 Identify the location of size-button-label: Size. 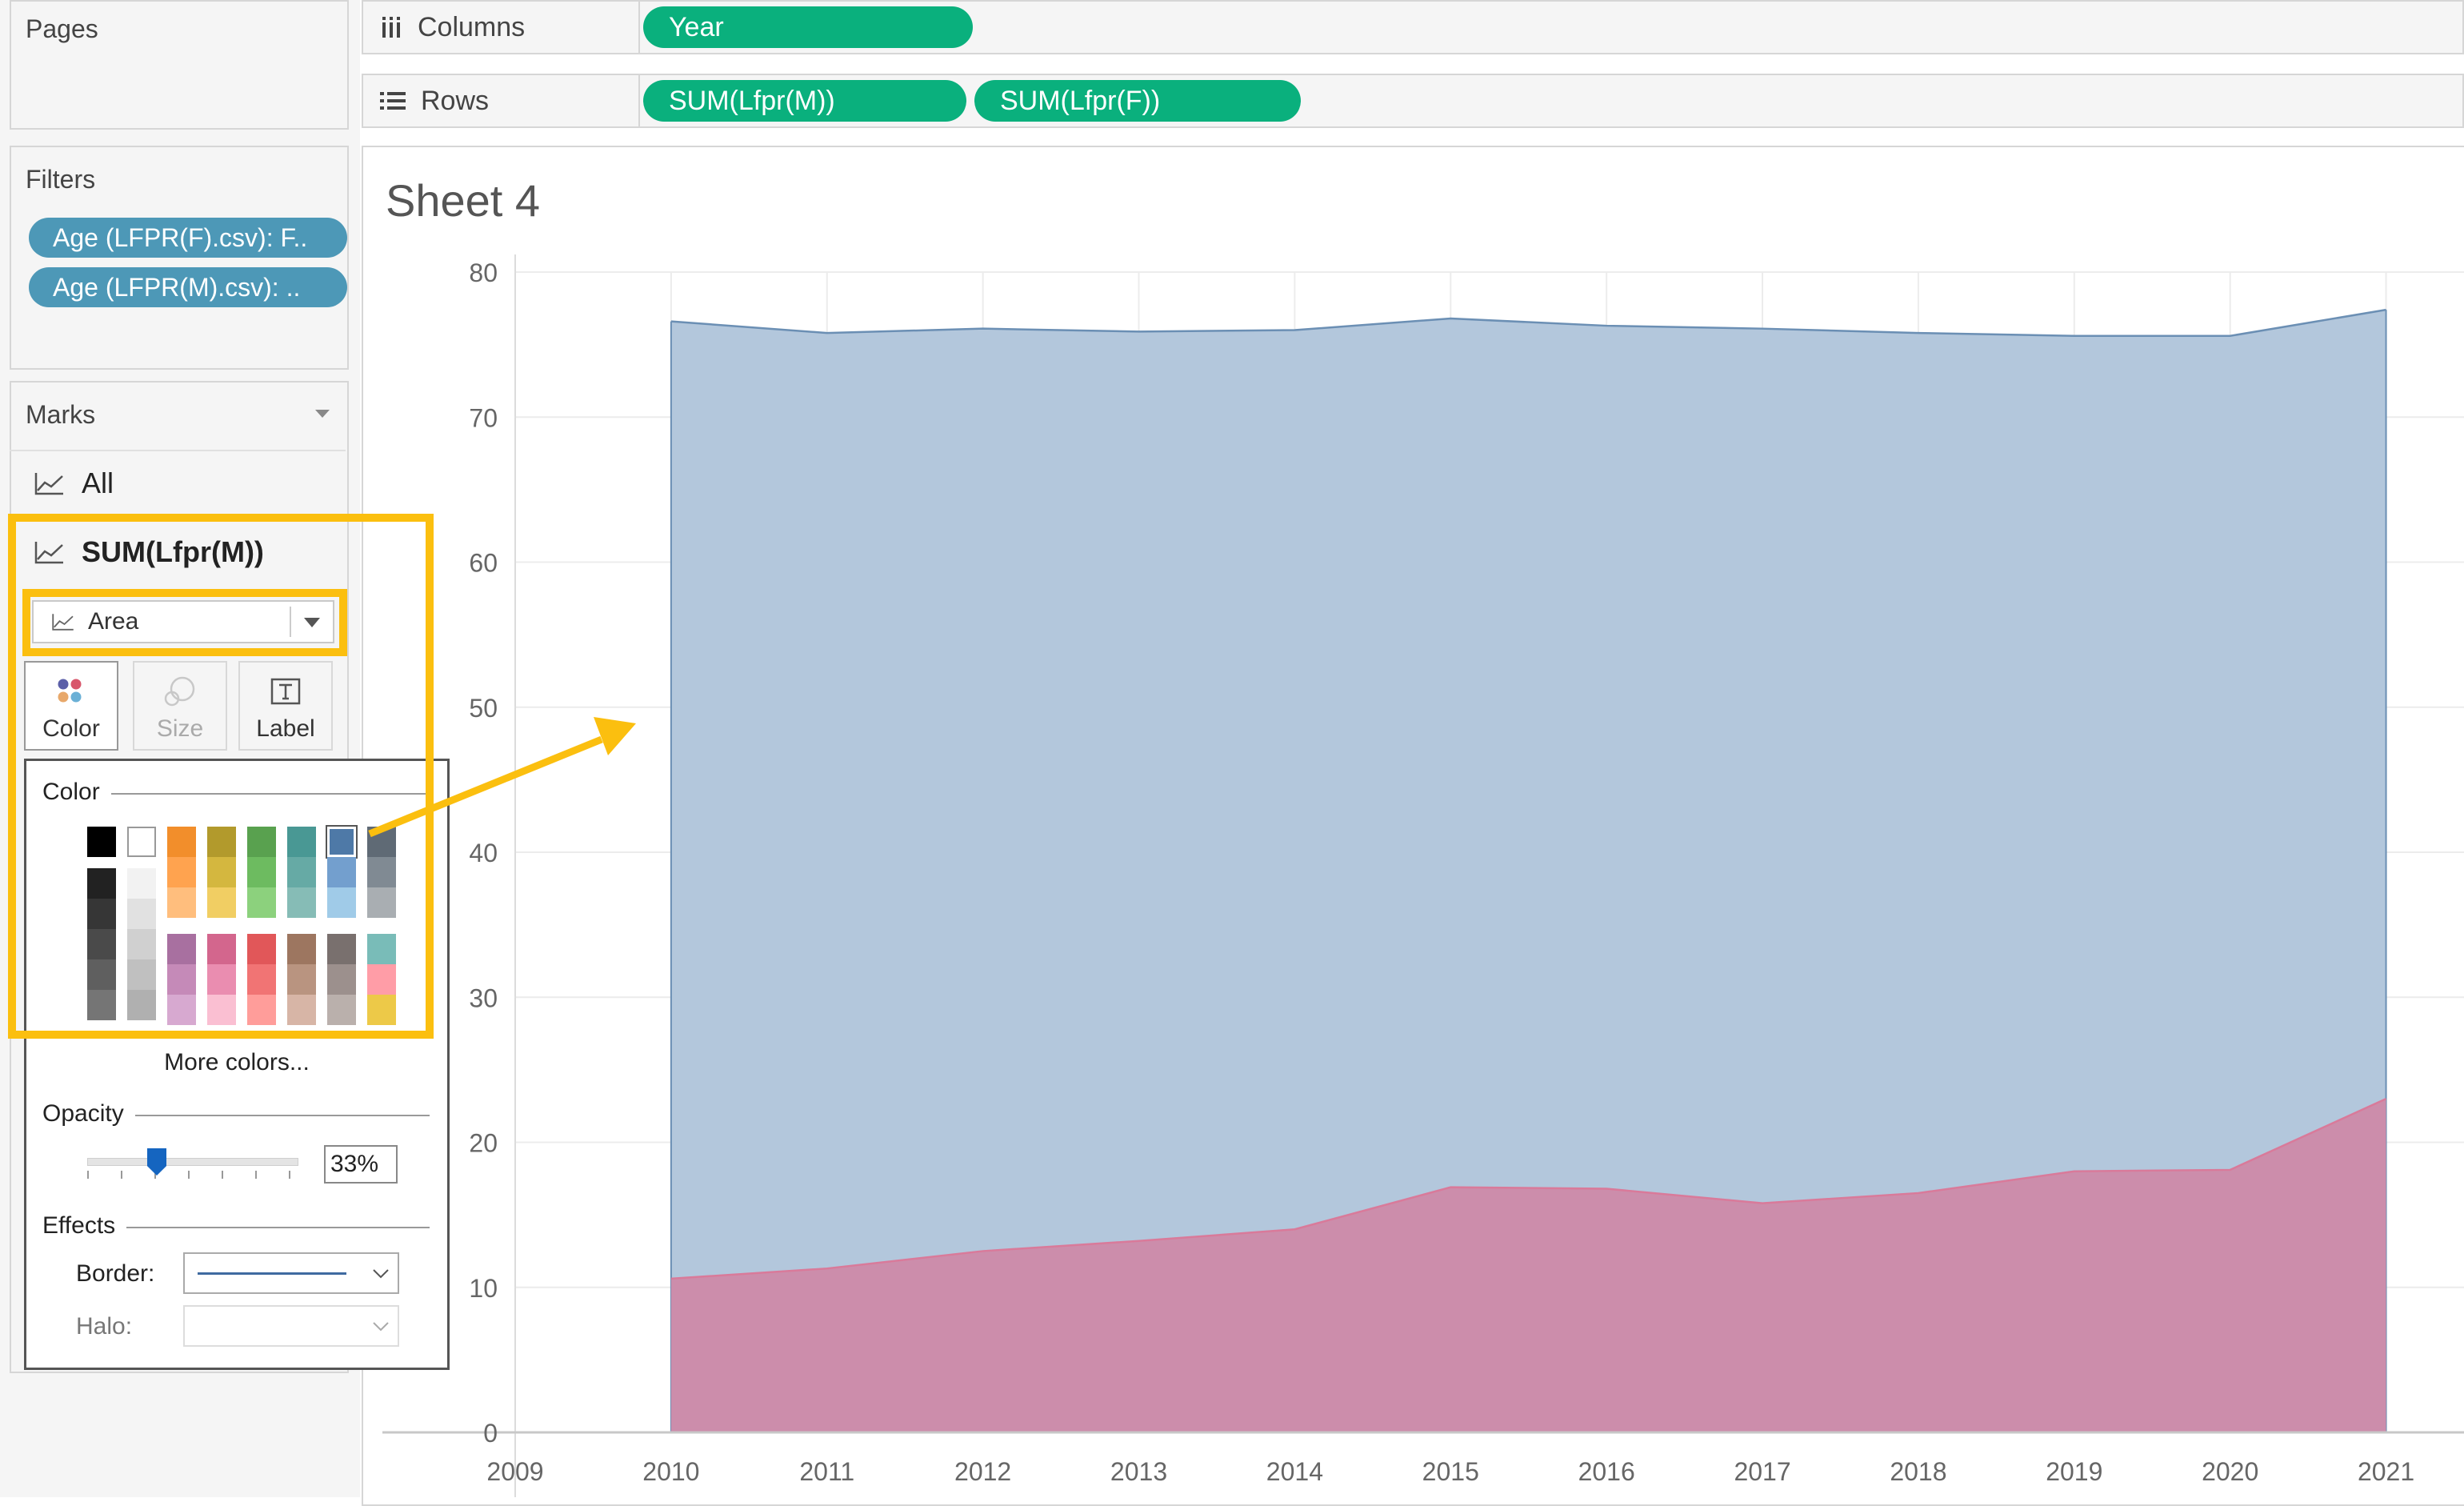
(180, 728).